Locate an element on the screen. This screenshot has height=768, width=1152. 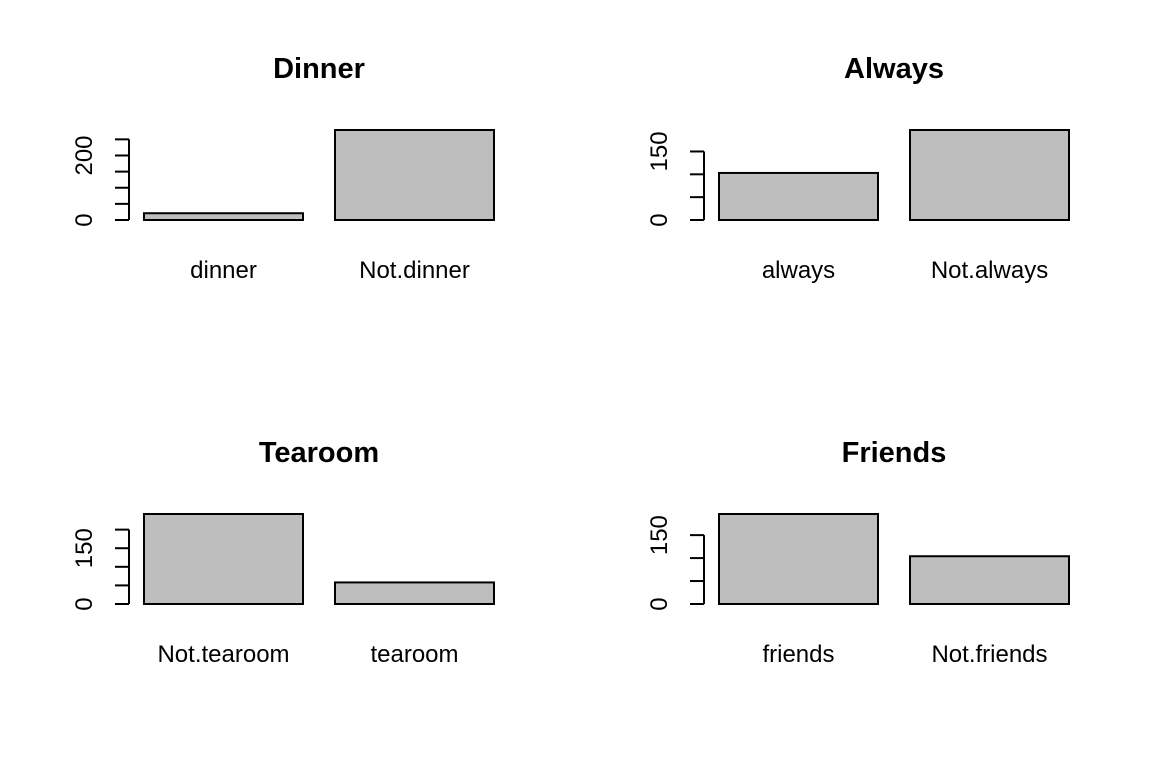
panel-title: Always is located at coordinates (894, 69).